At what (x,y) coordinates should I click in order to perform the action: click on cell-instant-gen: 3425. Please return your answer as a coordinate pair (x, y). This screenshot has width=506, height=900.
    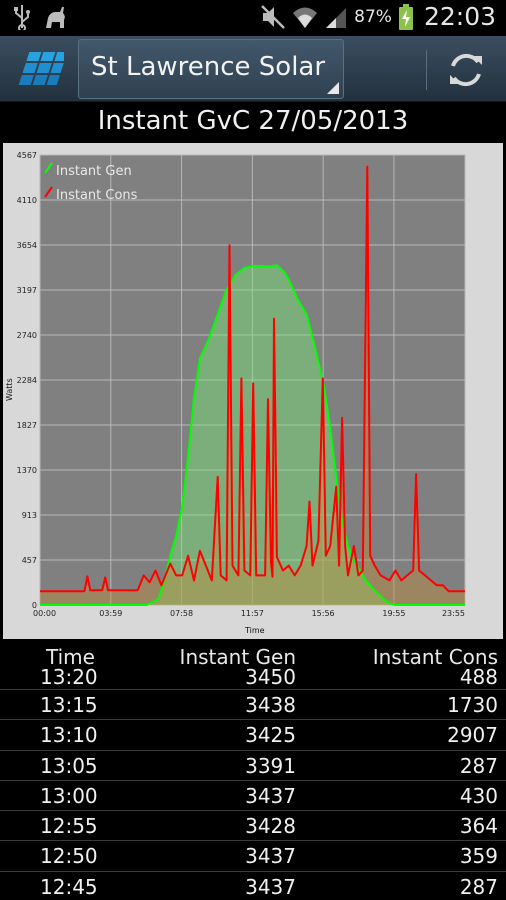
    Looking at the image, I should click on (270, 735).